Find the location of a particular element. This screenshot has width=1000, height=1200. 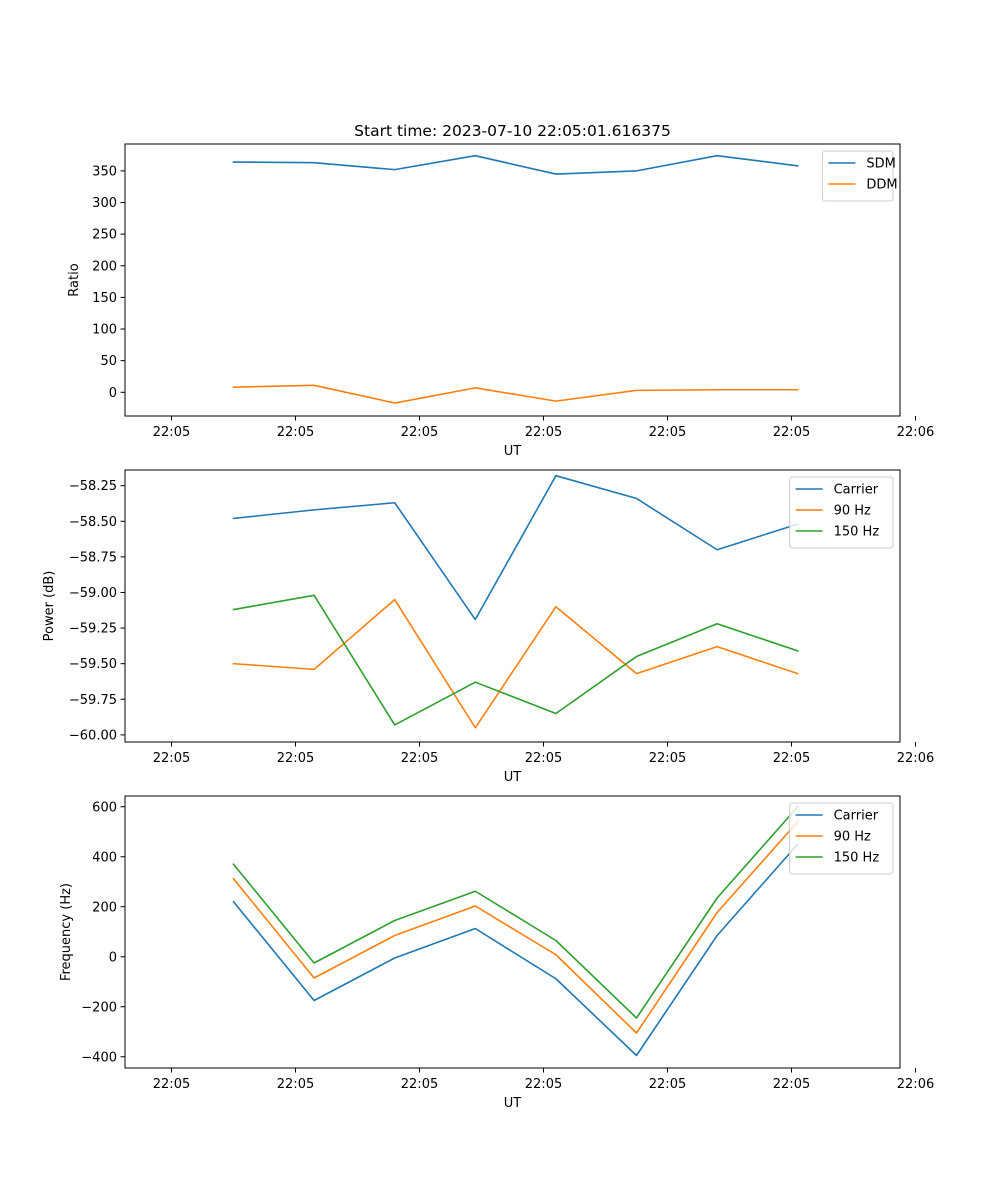

frequency-legend: Carrier 90 Hz 150 Hz is located at coordinates (841, 838).